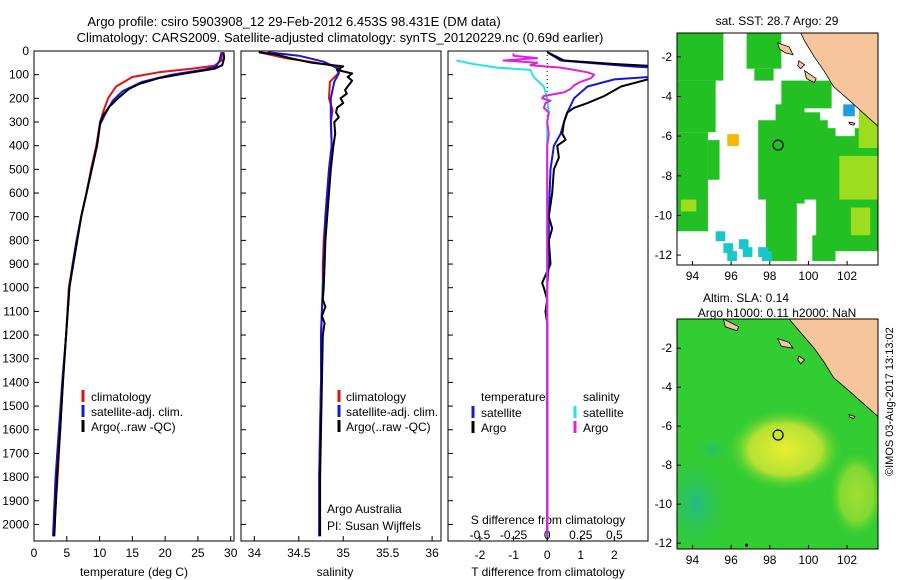  Describe the element at coordinates (15, 288) in the screenshot. I see `temperature-ytick-label: 1000` at that location.